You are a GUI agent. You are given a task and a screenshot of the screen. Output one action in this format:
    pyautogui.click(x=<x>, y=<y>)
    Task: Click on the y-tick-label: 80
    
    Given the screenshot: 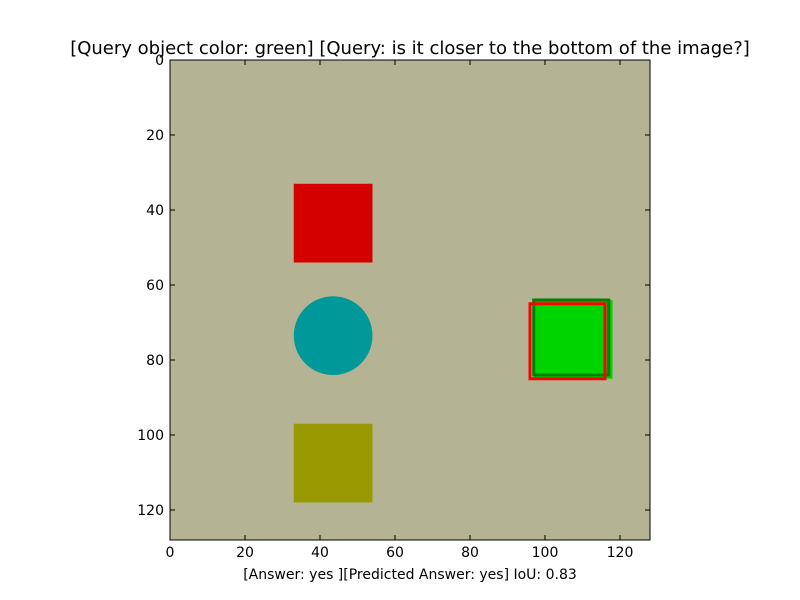 What is the action you would take?
    pyautogui.click(x=155, y=361)
    